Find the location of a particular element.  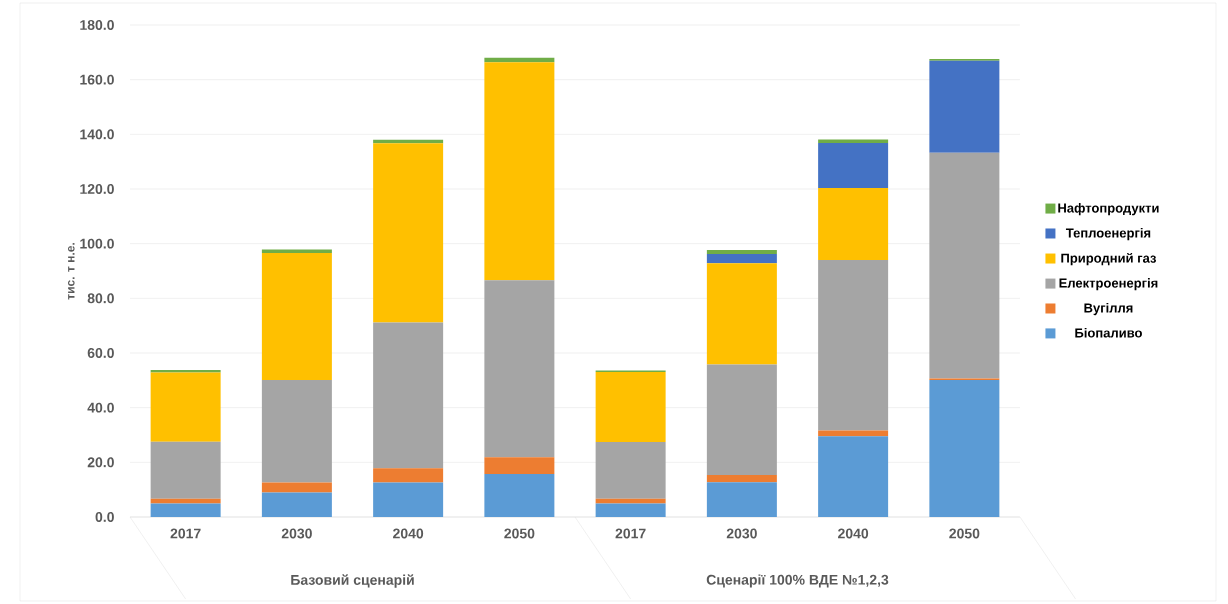

text: Сценарії 100% ВДЕ №1,2,3 is located at coordinates (797, 581).